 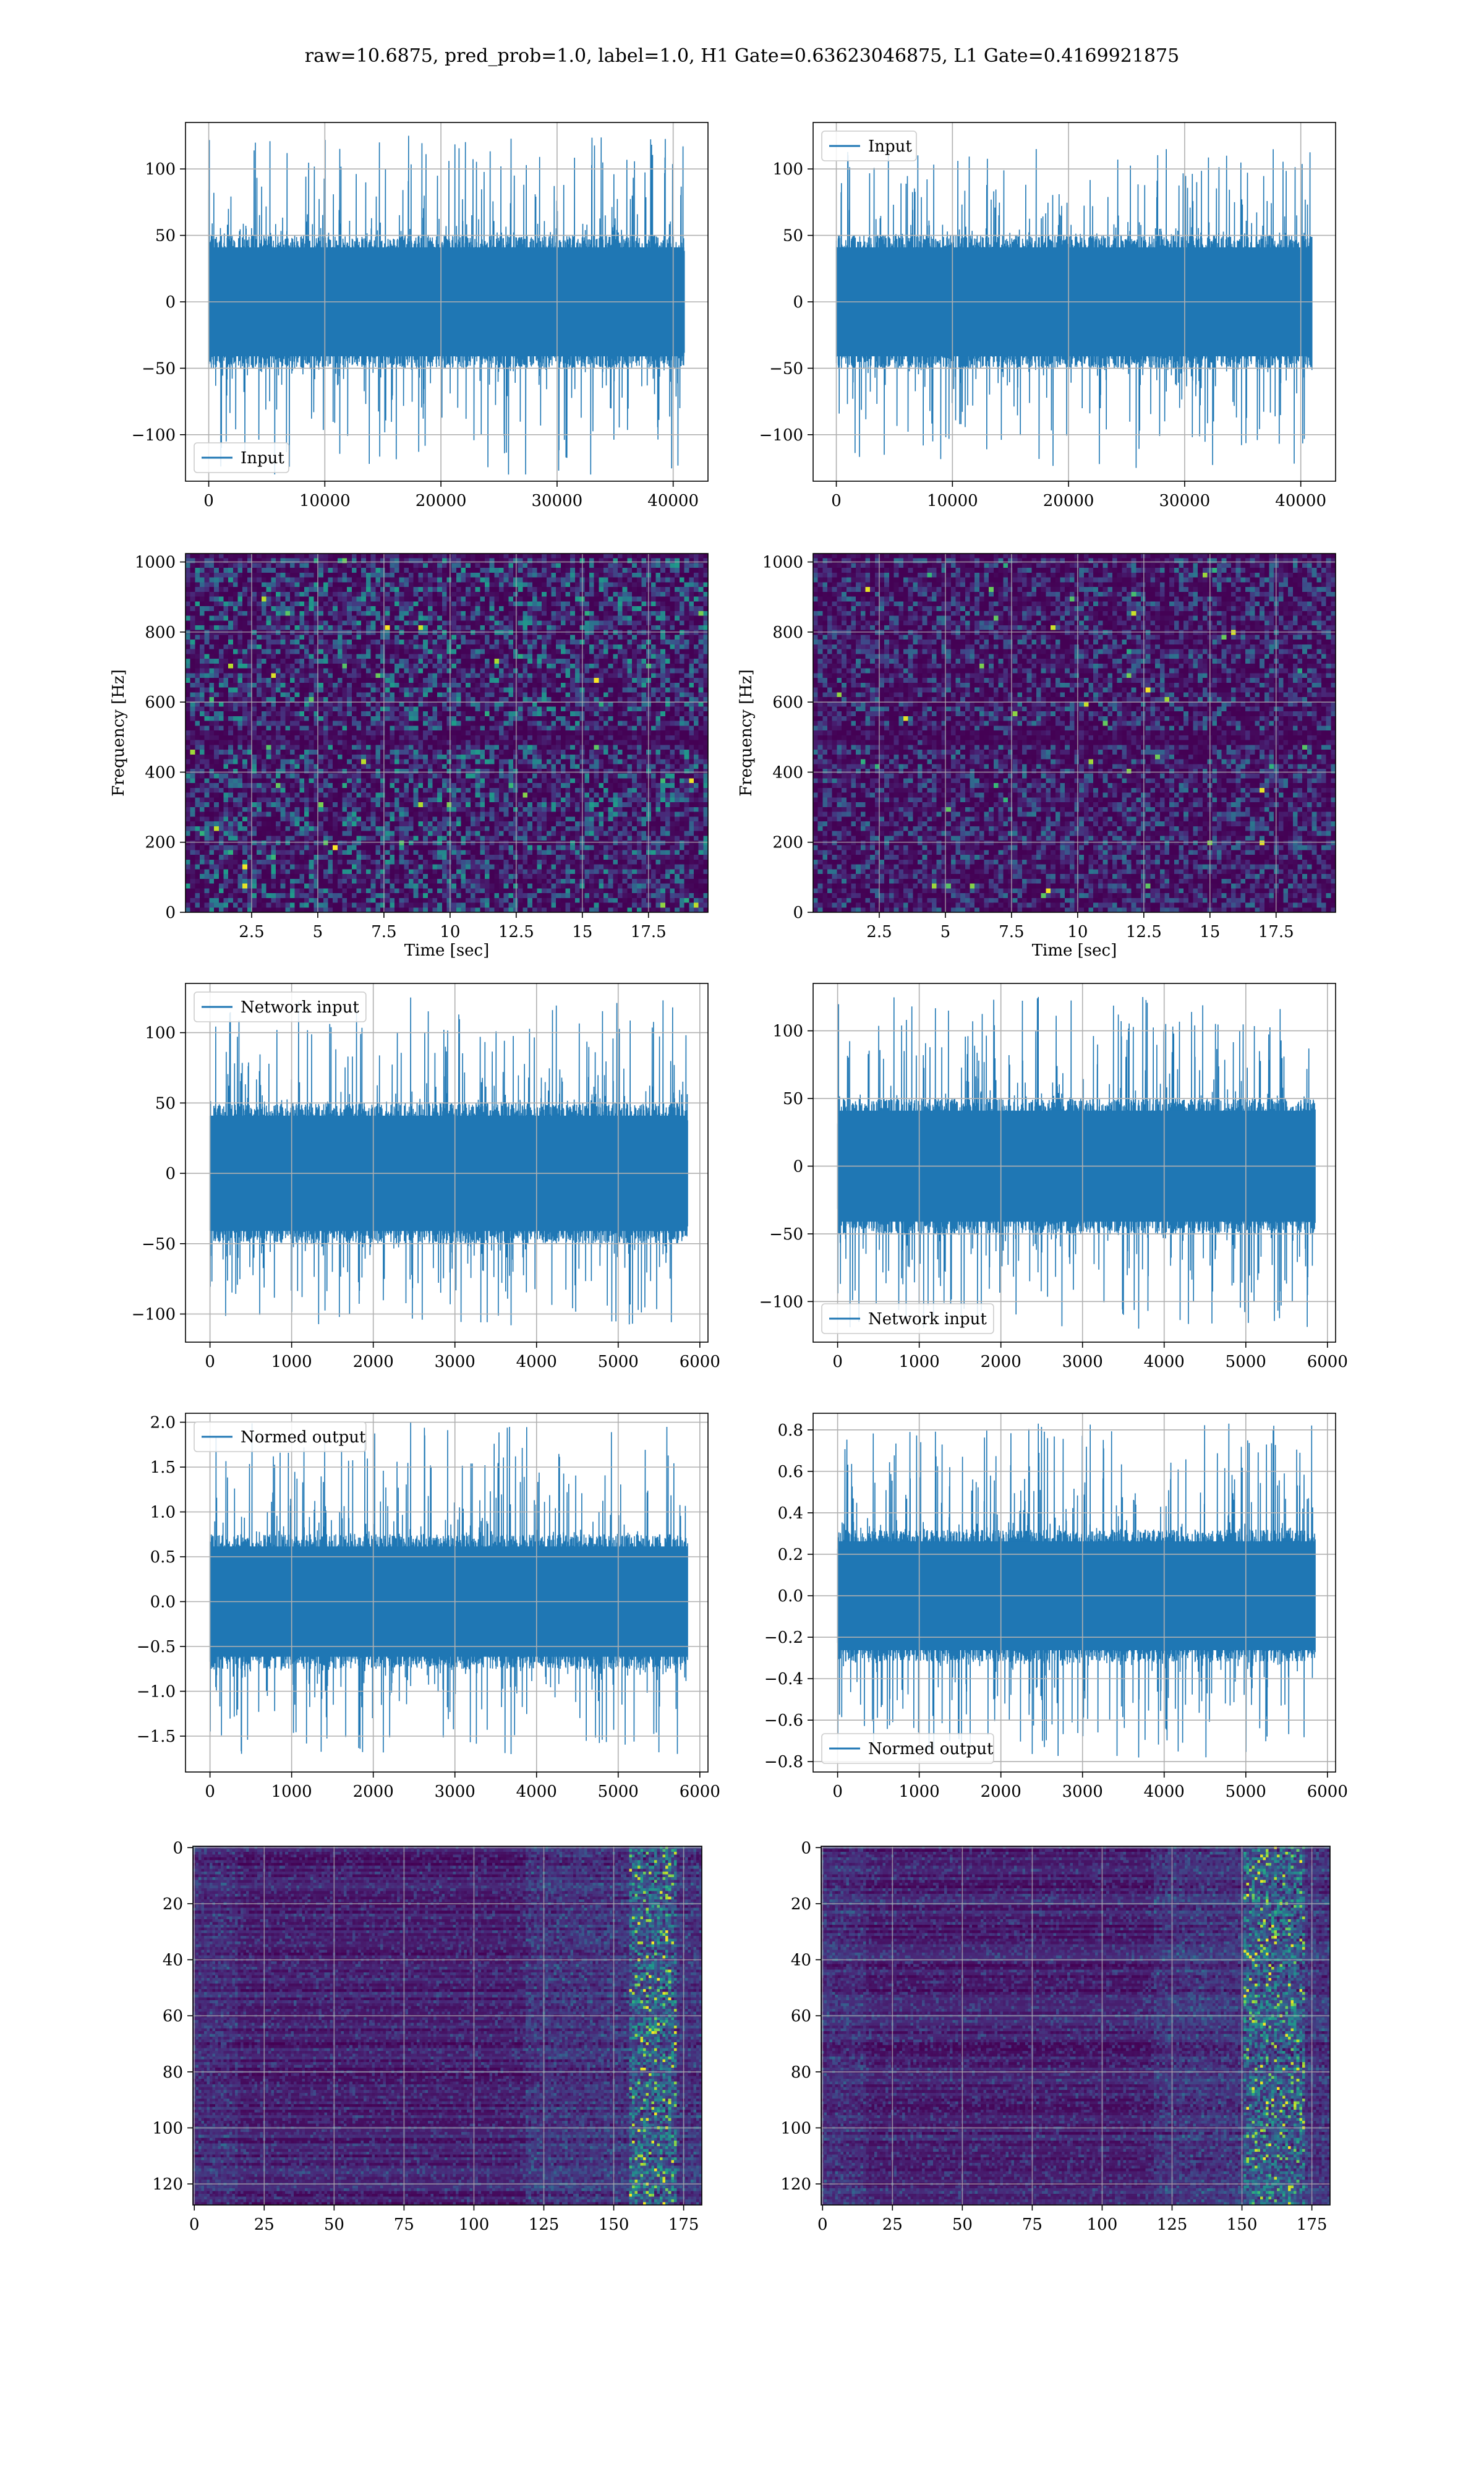 I want to click on x-axis-label: Time [sec], so click(x=1074, y=950).